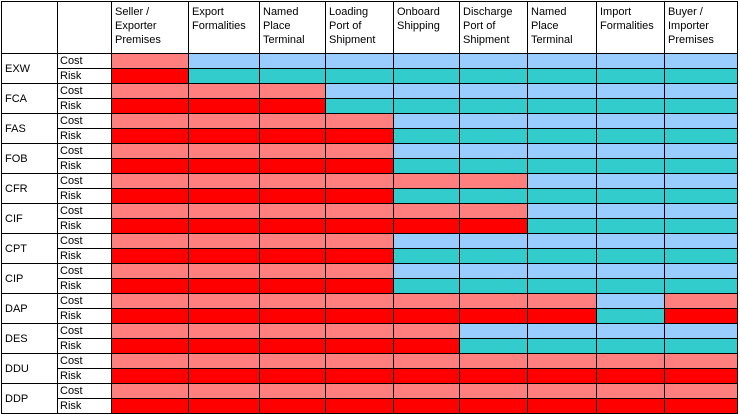 This screenshot has width=740, height=414. What do you see at coordinates (369, 188) in the screenshot?
I see `table-row-cost: CFR Cost` at bounding box center [369, 188].